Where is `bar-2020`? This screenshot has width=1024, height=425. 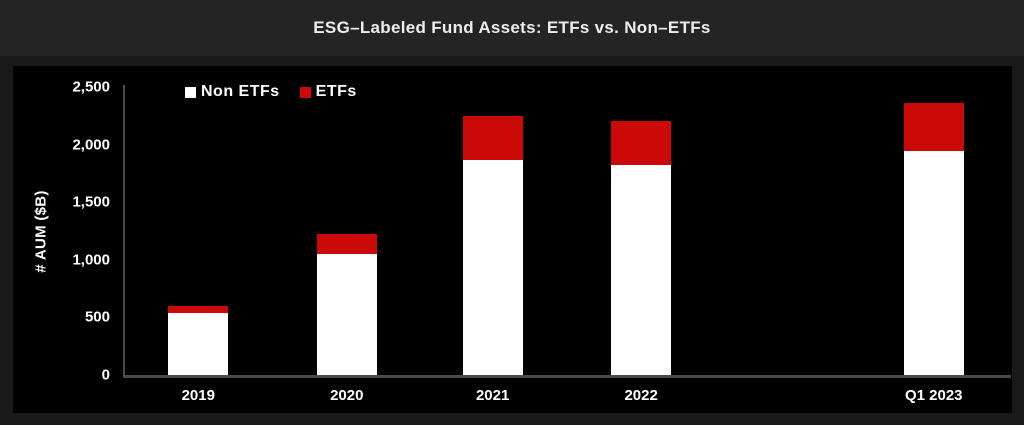
bar-2020 is located at coordinates (346, 304).